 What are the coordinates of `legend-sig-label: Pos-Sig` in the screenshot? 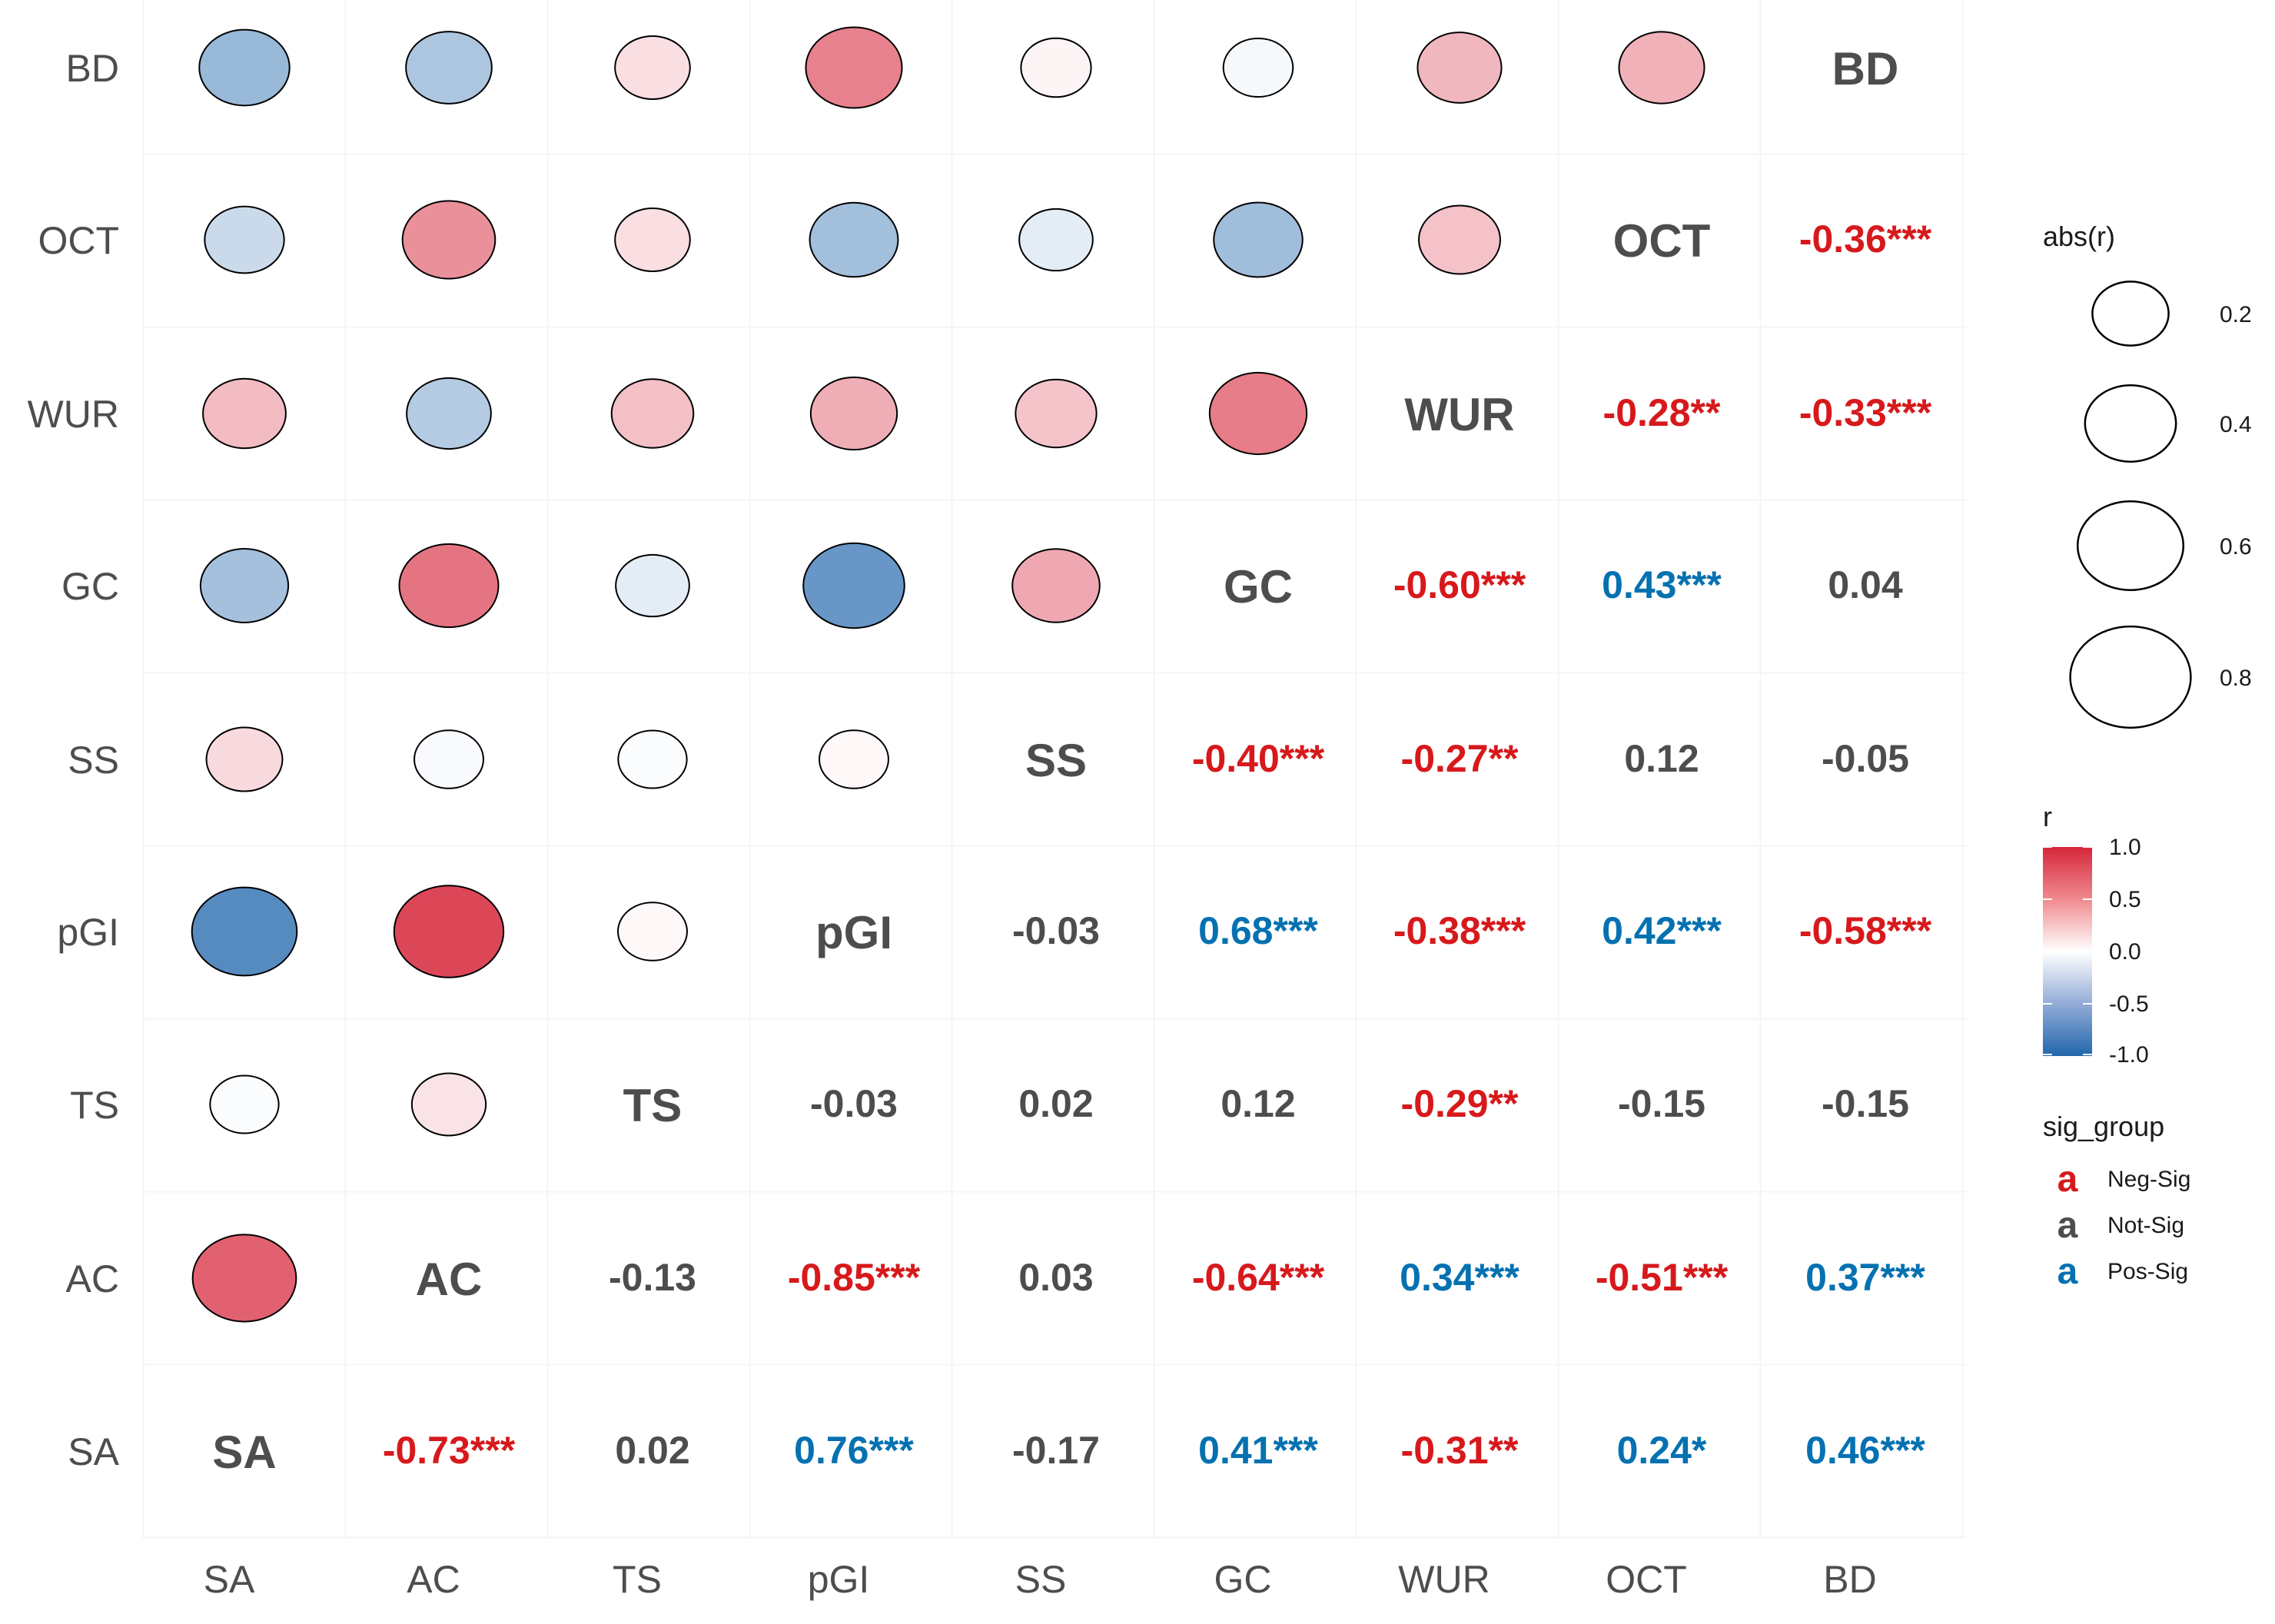 It's located at (2147, 1271).